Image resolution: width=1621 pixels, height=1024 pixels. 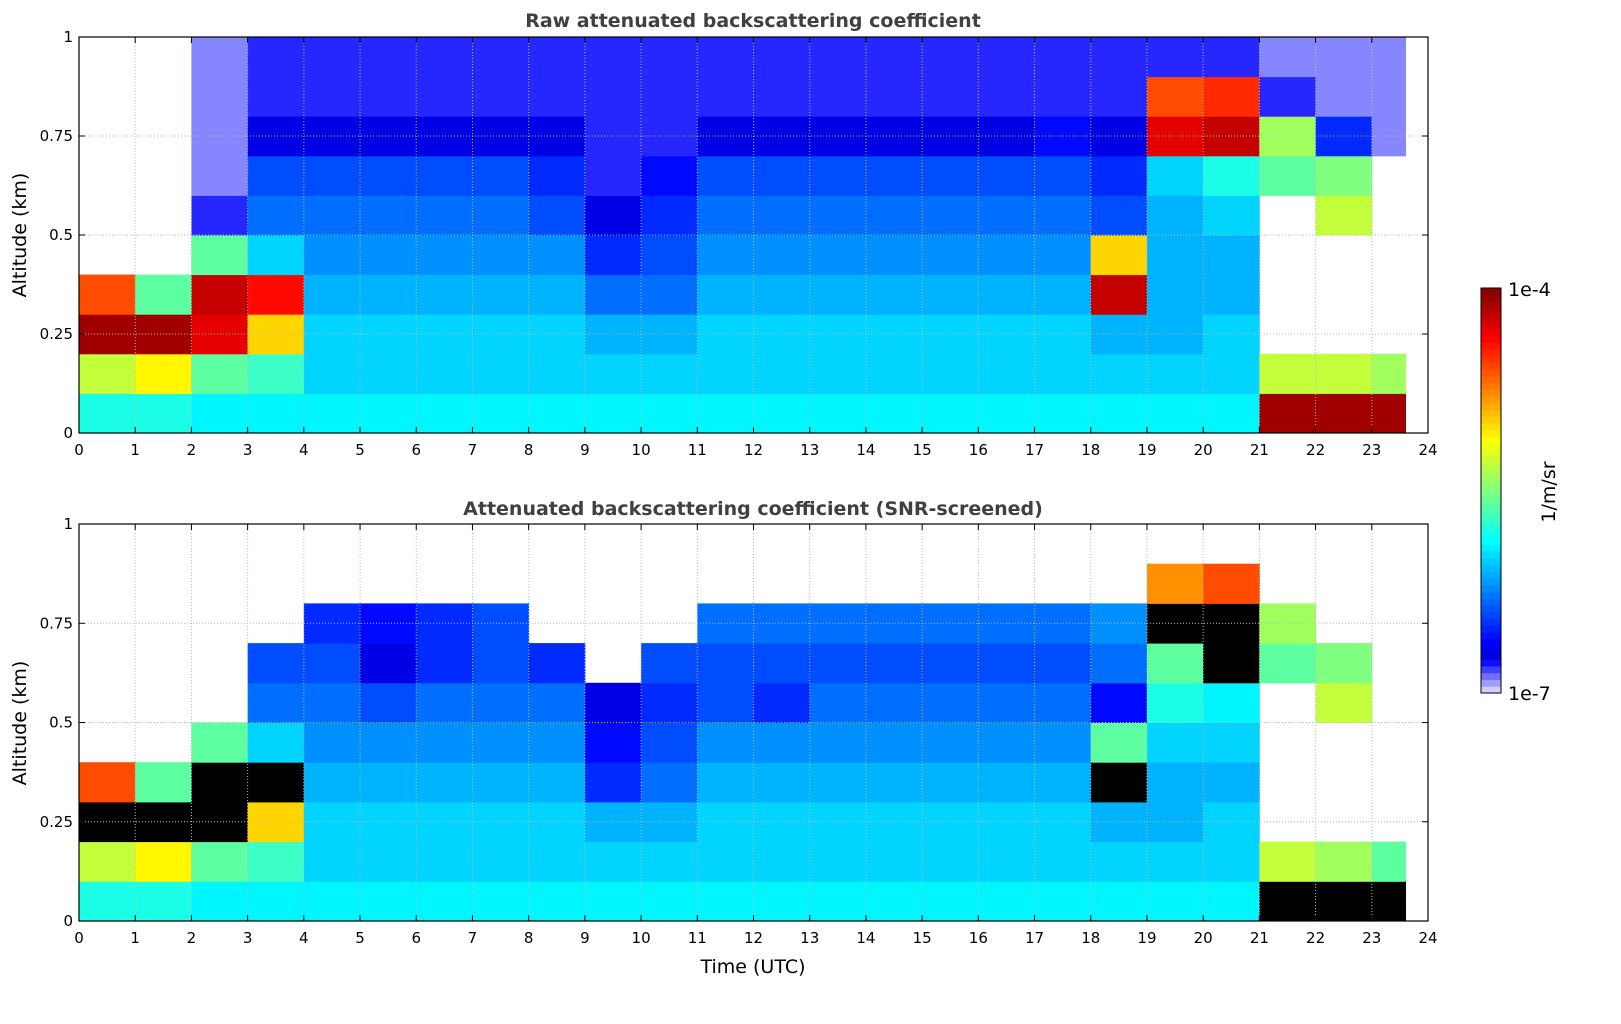 I want to click on x-tick-label: 12, so click(x=753, y=450).